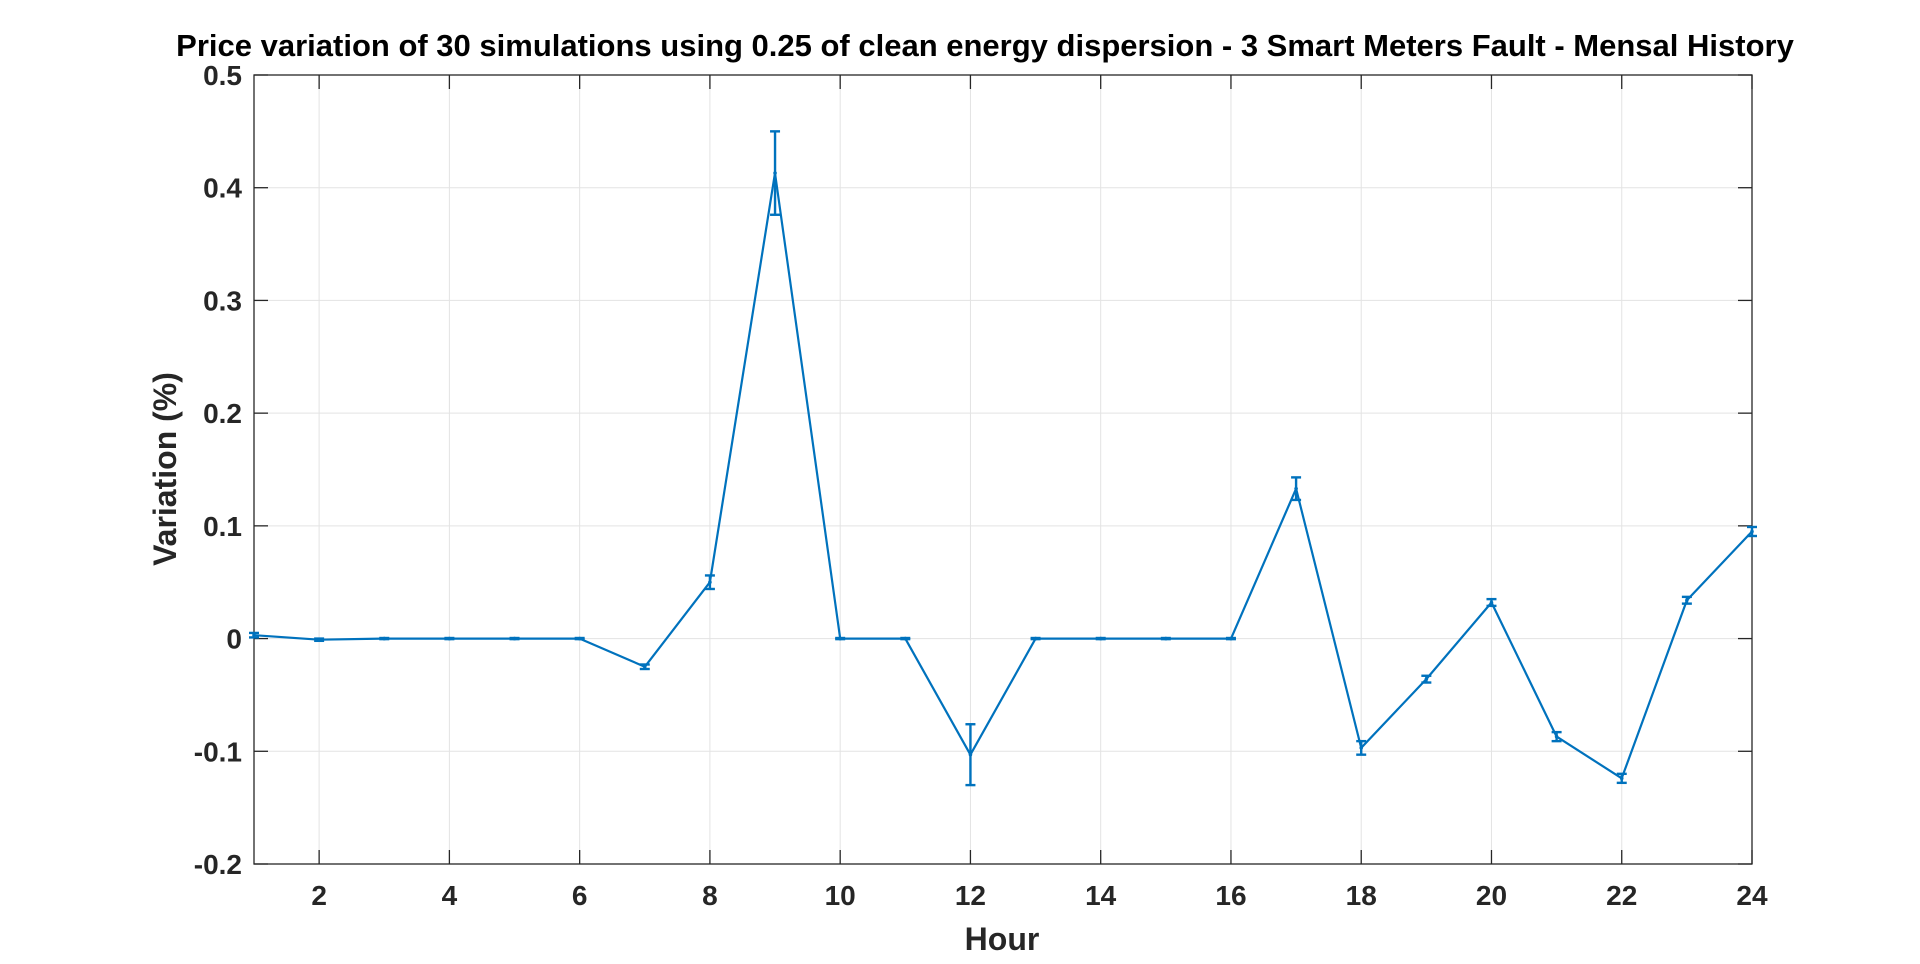  Describe the element at coordinates (165, 469) in the screenshot. I see `y-axis-label: Variation (%)` at that location.